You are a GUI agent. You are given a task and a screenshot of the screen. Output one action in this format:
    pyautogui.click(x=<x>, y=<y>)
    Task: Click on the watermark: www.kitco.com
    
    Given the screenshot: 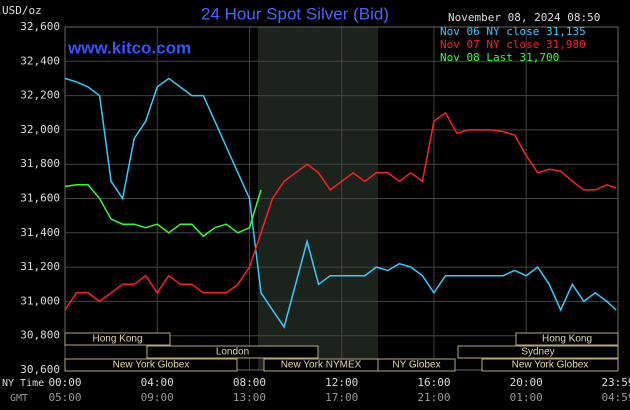 What is the action you would take?
    pyautogui.click(x=129, y=47)
    